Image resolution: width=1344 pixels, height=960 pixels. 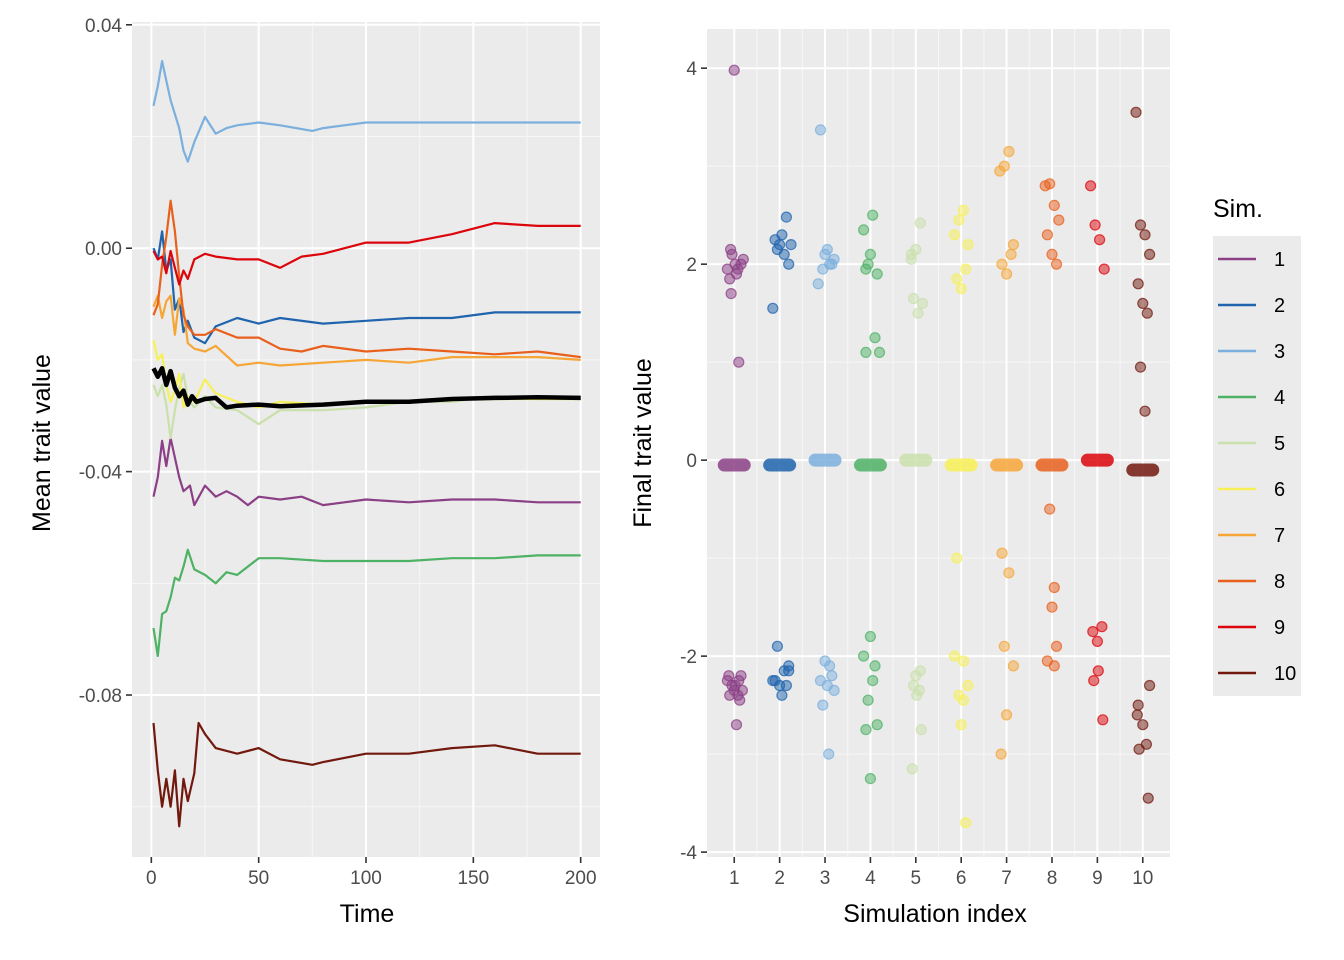 What do you see at coordinates (870, 878) in the screenshot?
I see `right-x-tick-label: 4` at bounding box center [870, 878].